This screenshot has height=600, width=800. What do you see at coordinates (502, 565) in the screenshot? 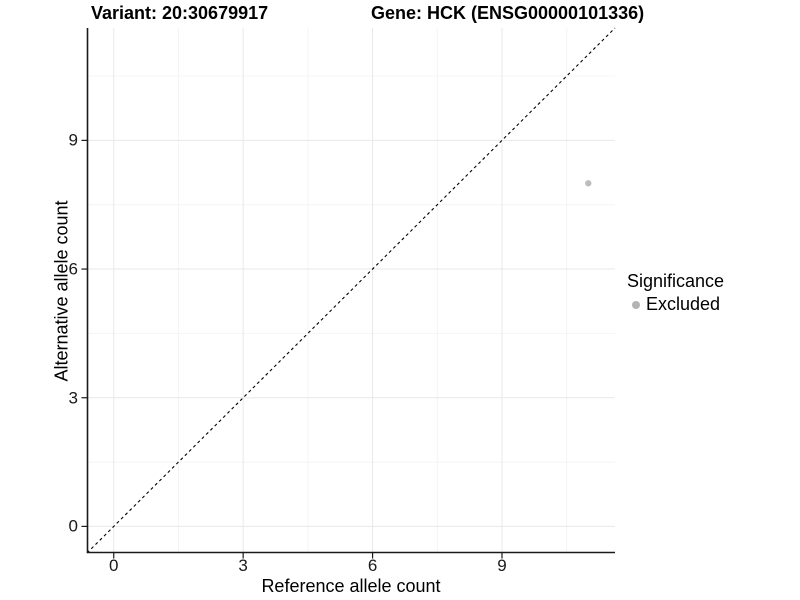
I see `x-tick-label: 9` at bounding box center [502, 565].